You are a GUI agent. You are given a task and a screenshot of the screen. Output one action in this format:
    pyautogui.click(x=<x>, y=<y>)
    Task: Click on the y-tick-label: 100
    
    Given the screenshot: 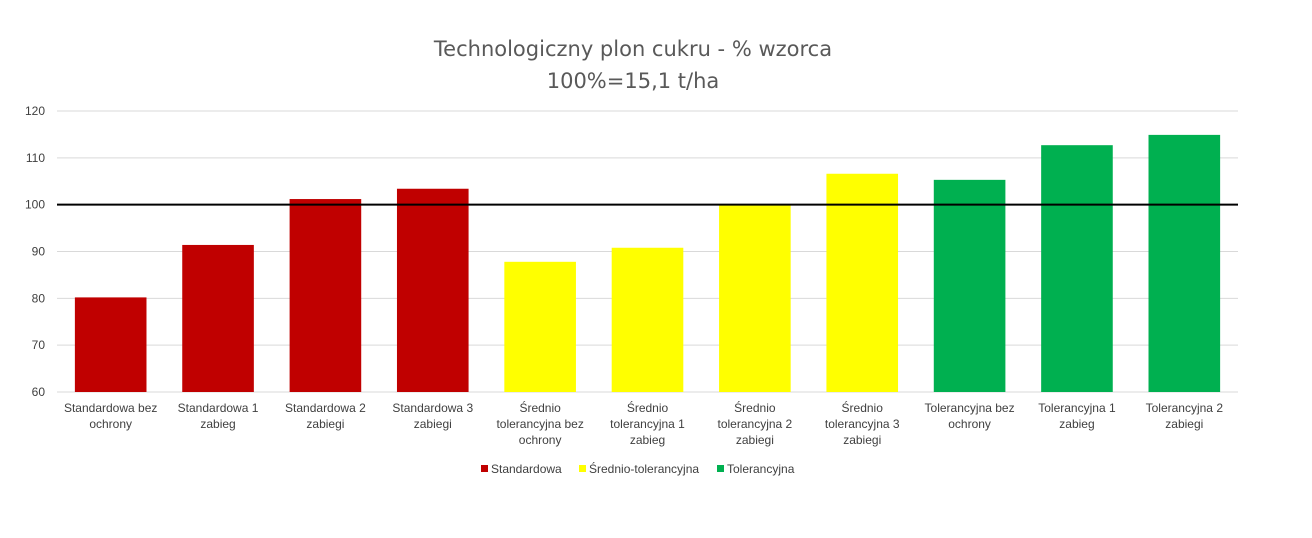 What is the action you would take?
    pyautogui.click(x=35, y=205)
    